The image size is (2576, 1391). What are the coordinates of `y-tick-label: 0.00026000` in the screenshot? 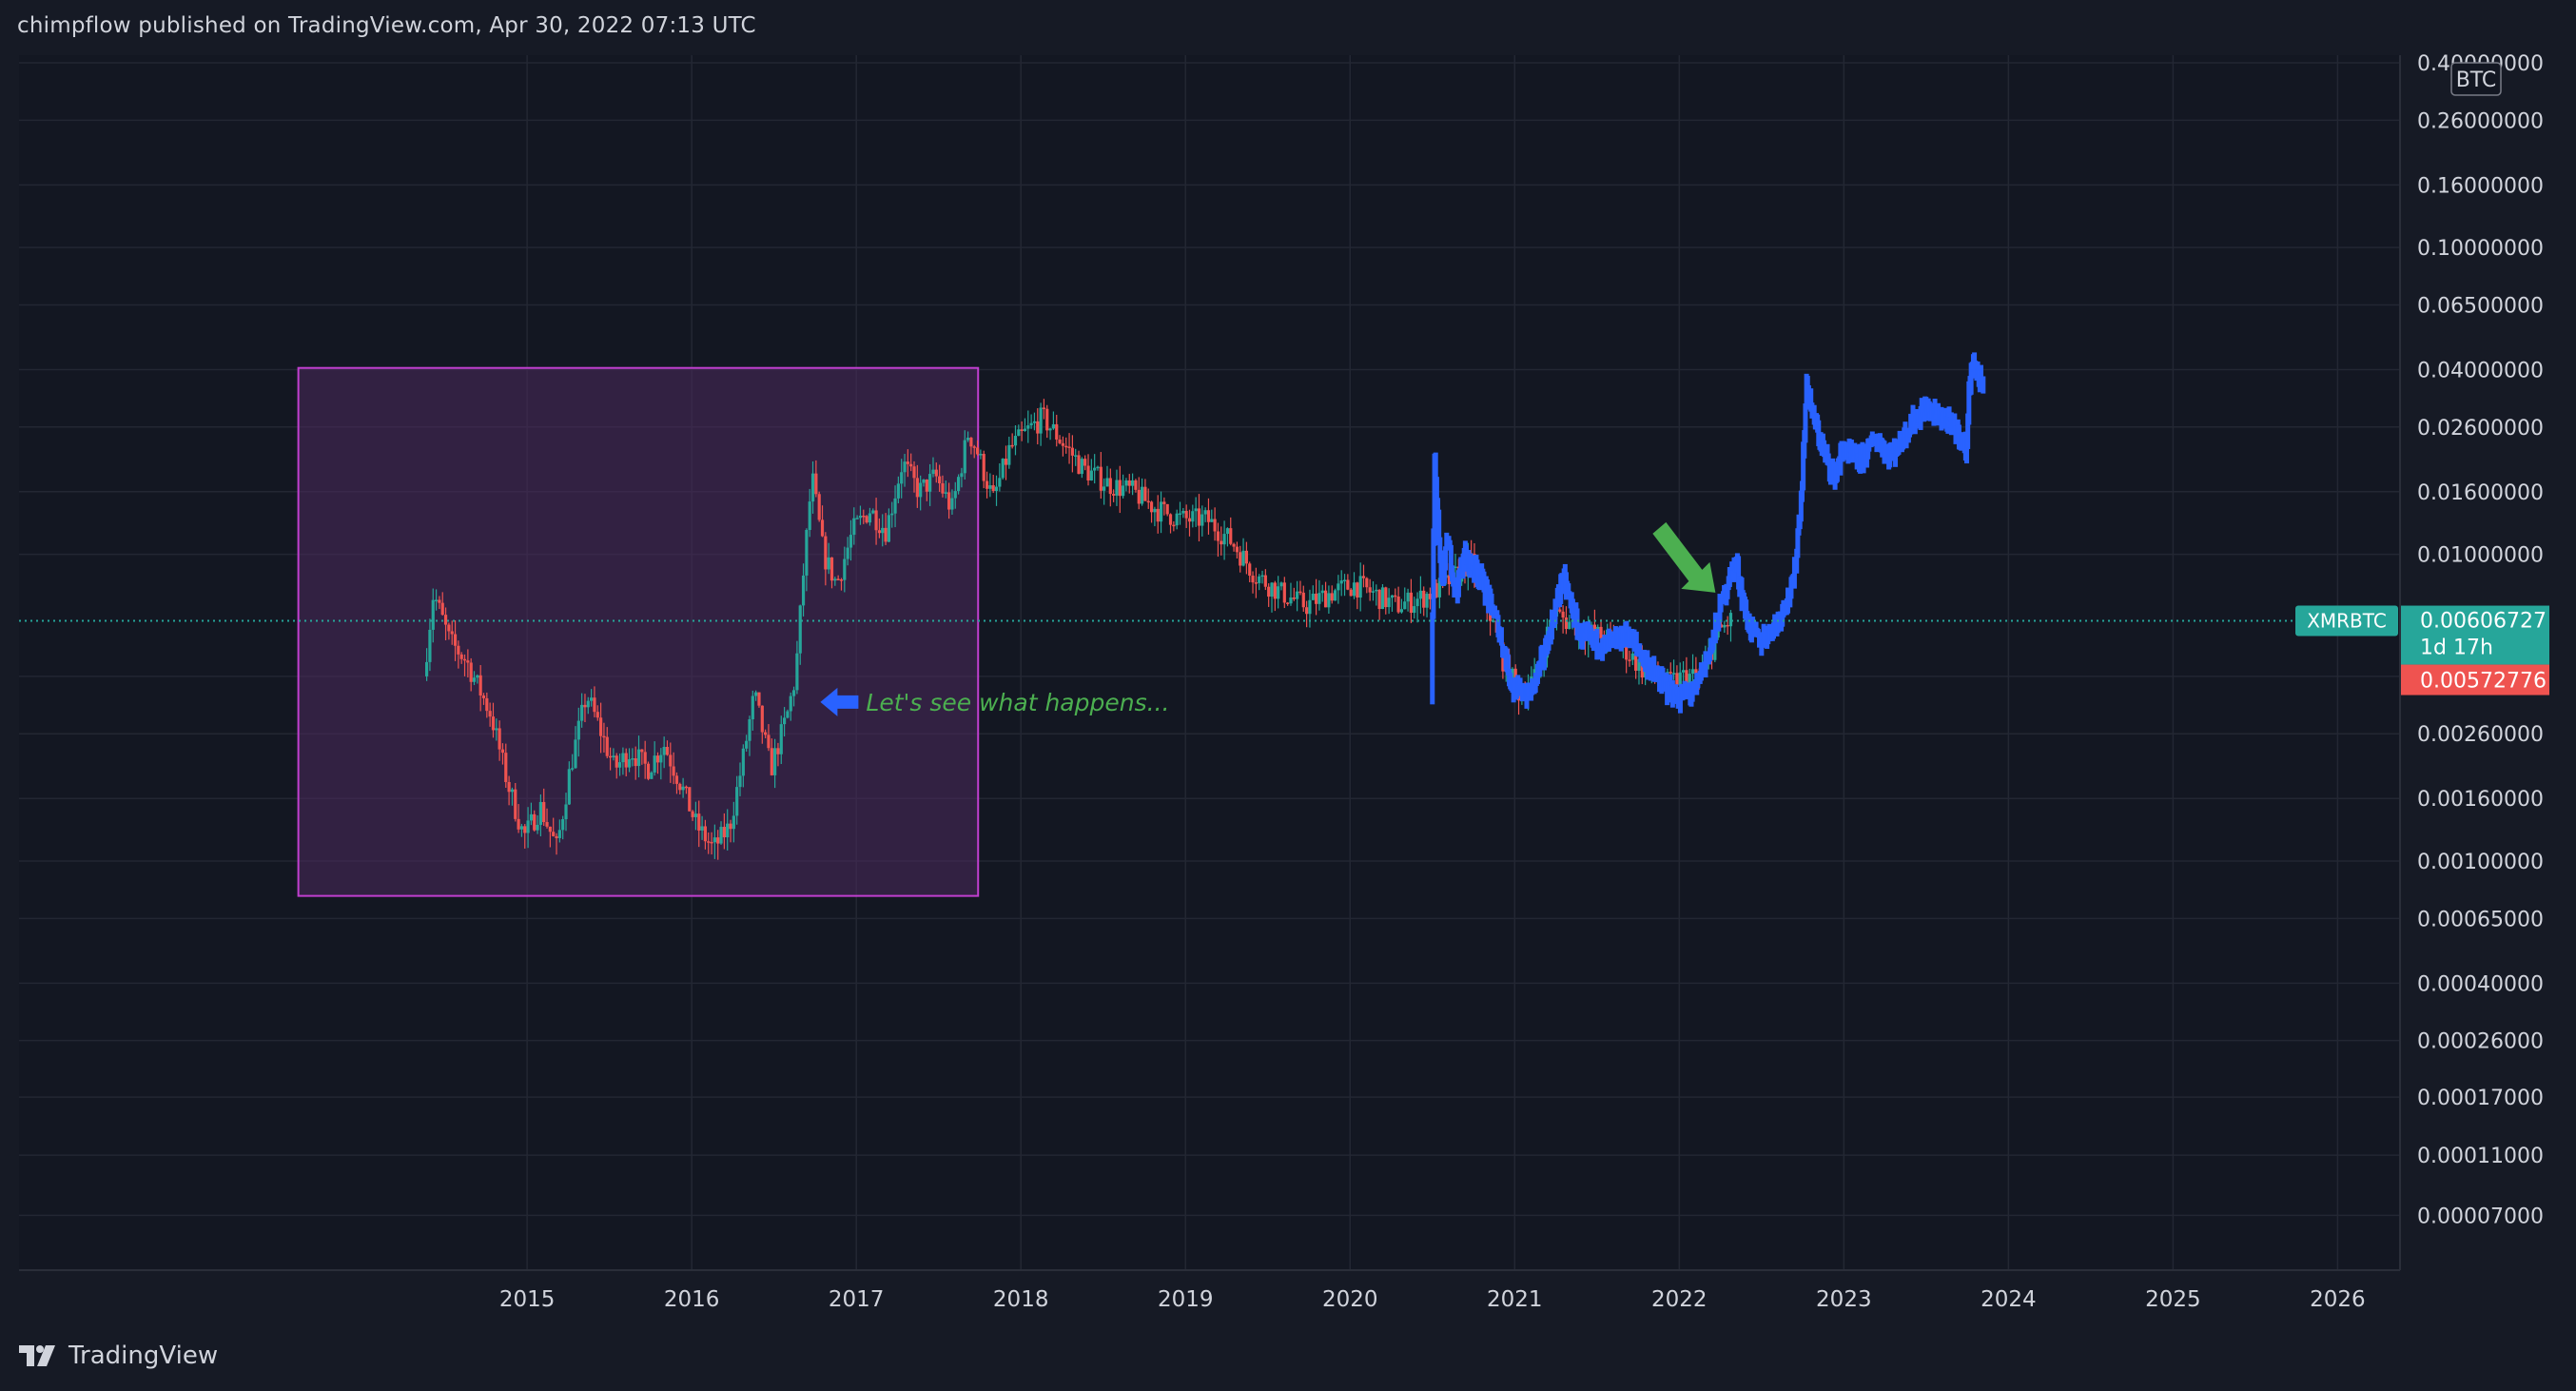 It's located at (2481, 1042).